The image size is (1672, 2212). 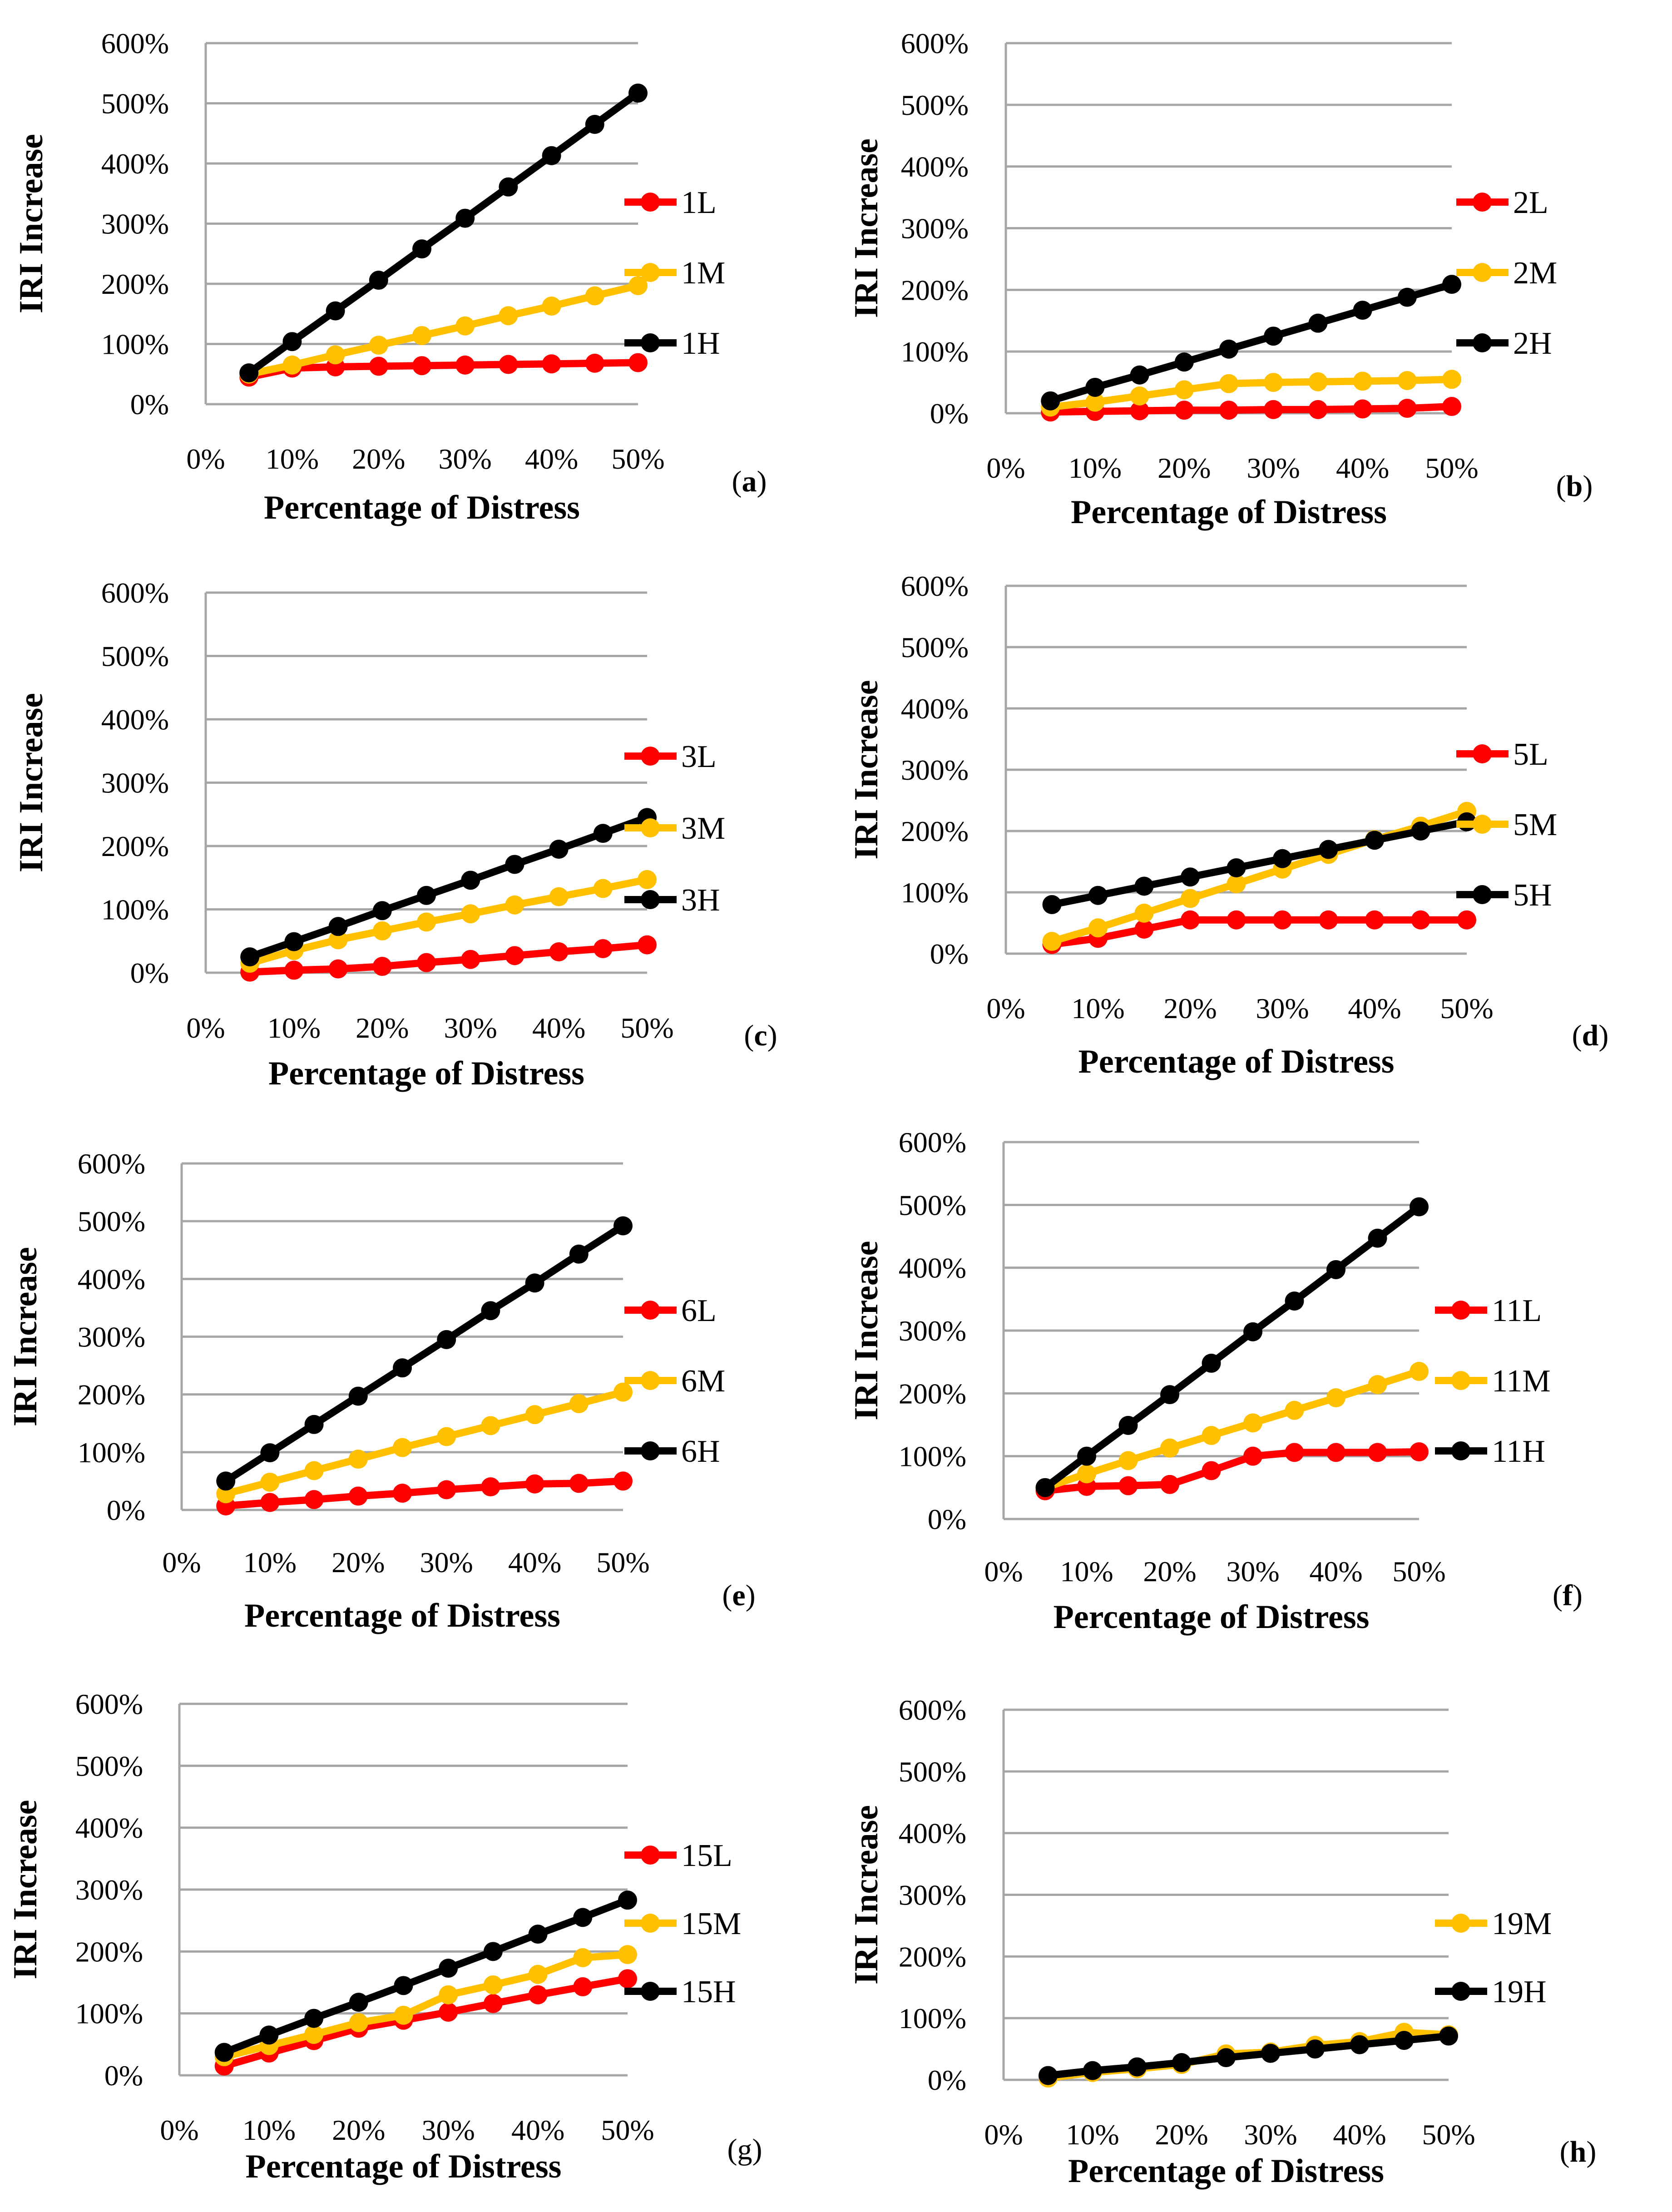 I want to click on legend-label: 15L, so click(x=706, y=1856).